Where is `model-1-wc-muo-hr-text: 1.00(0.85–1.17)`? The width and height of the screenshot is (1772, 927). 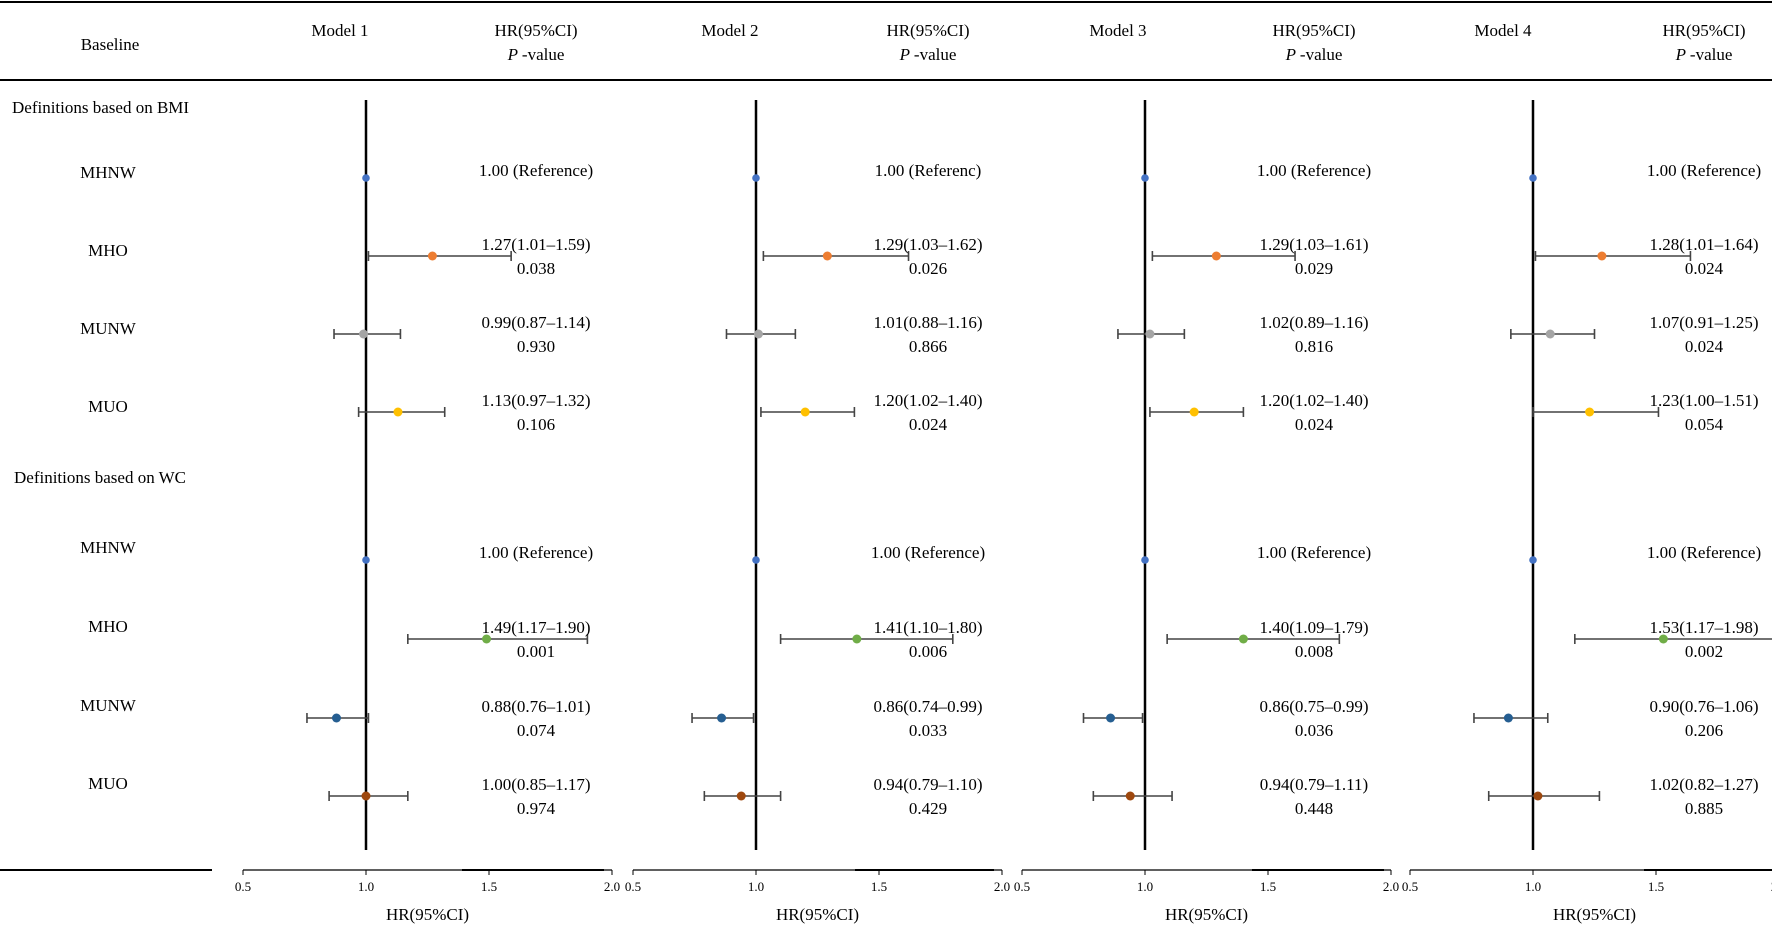
model-1-wc-muo-hr-text: 1.00(0.85–1.17) is located at coordinates (535, 784).